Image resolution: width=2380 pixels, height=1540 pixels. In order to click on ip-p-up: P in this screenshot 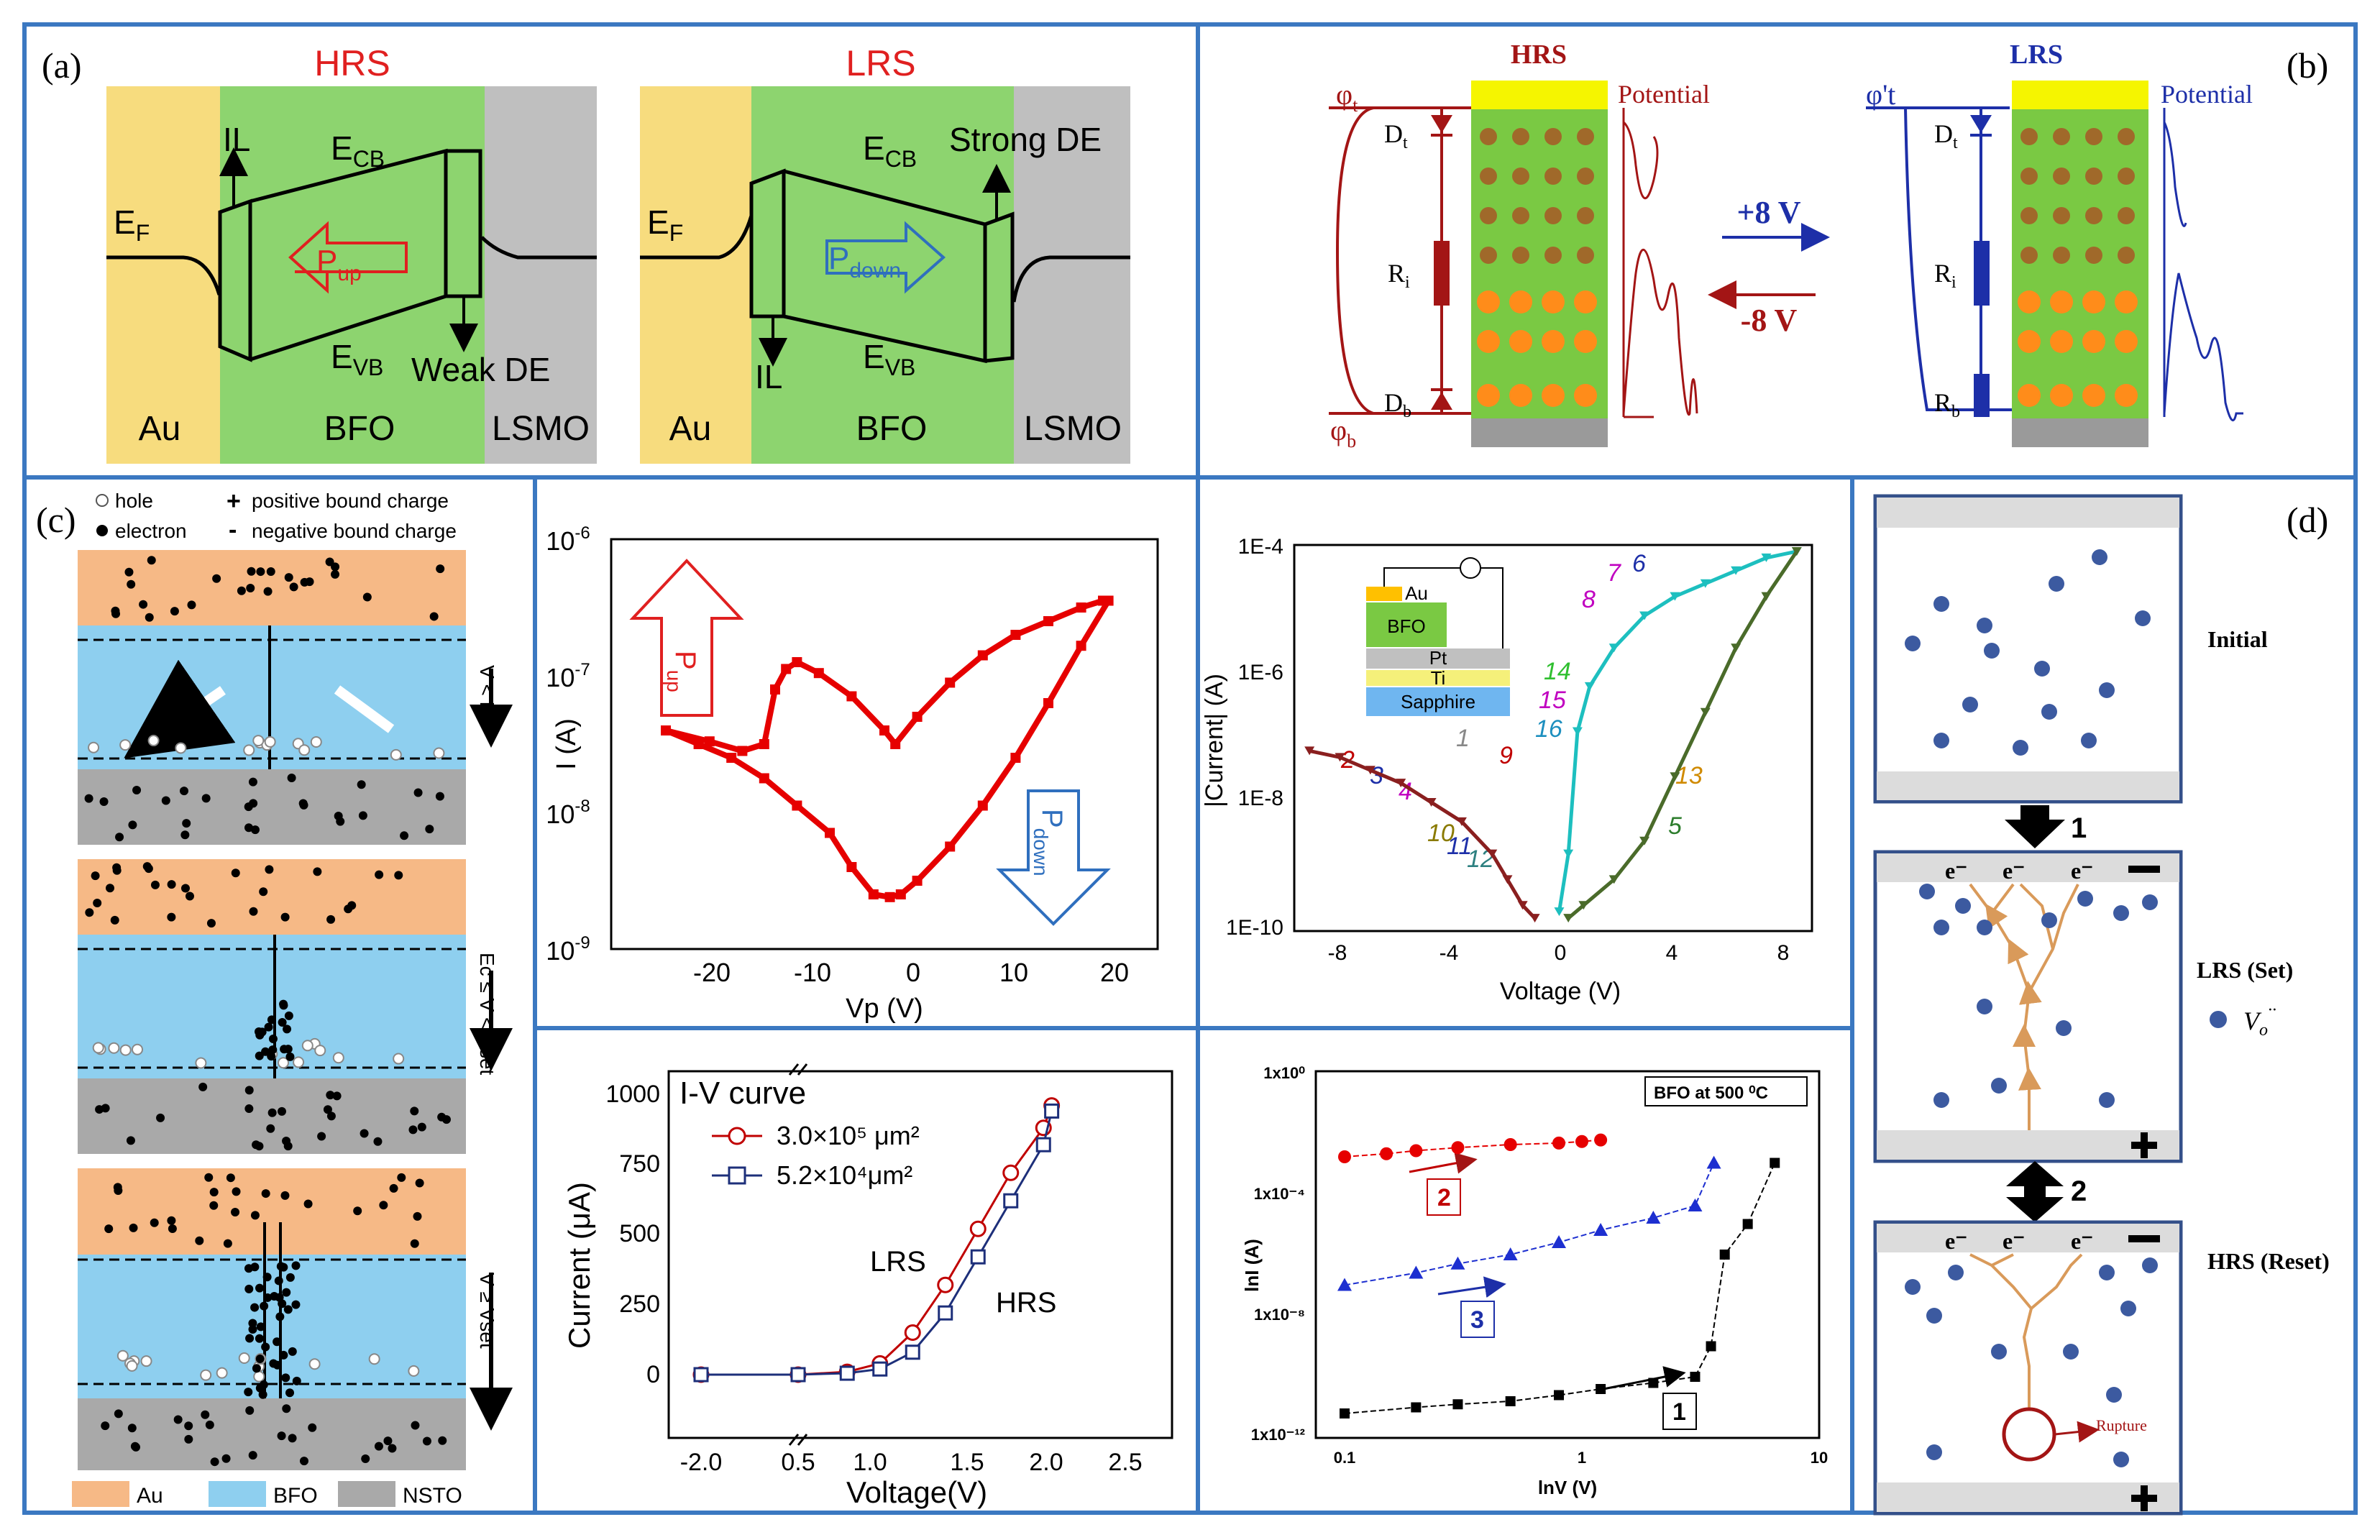, I will do `click(685, 660)`.